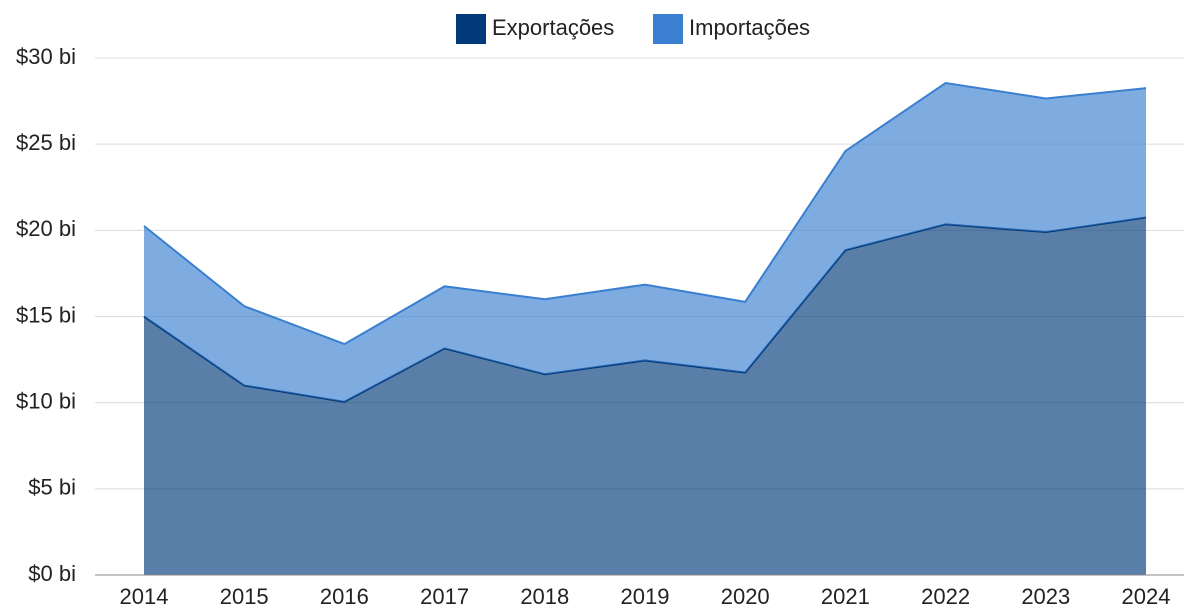 The image size is (1184, 608). What do you see at coordinates (46, 56) in the screenshot?
I see `y-tick-label: $30 bi` at bounding box center [46, 56].